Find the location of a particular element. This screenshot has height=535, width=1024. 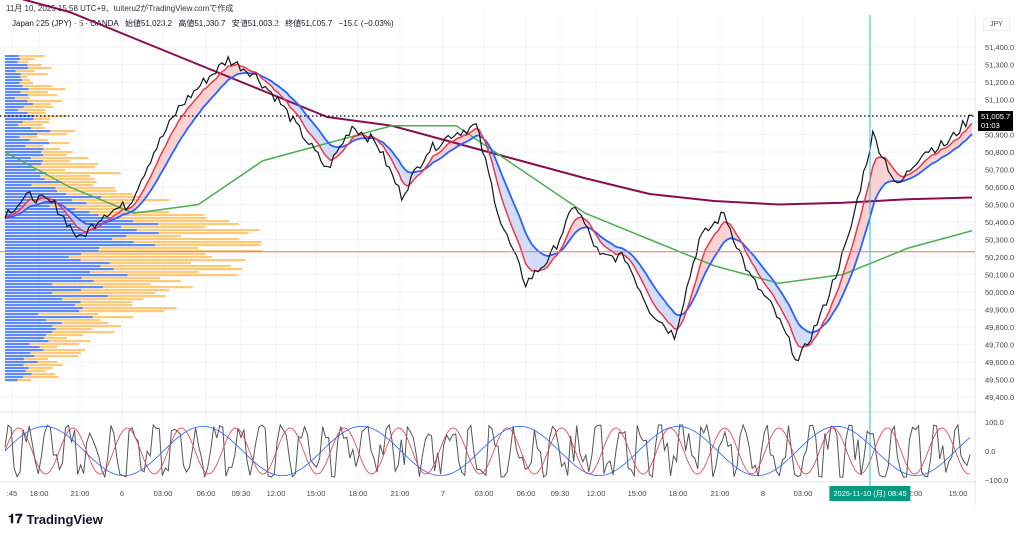

time-tick-label: :45 is located at coordinates (12, 493).